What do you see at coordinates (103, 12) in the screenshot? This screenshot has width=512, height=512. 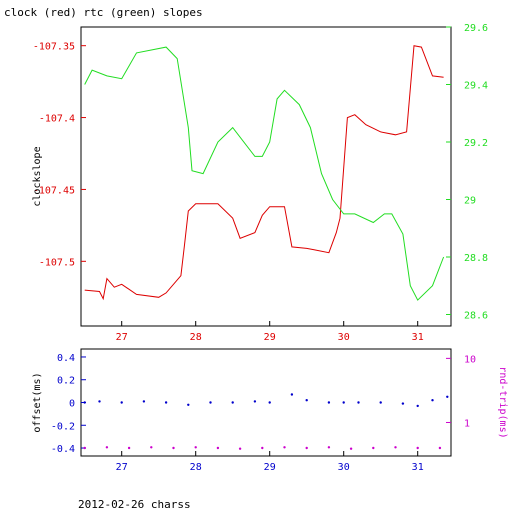 I see `chart-title: clock (red) rtc (green) slopes` at bounding box center [103, 12].